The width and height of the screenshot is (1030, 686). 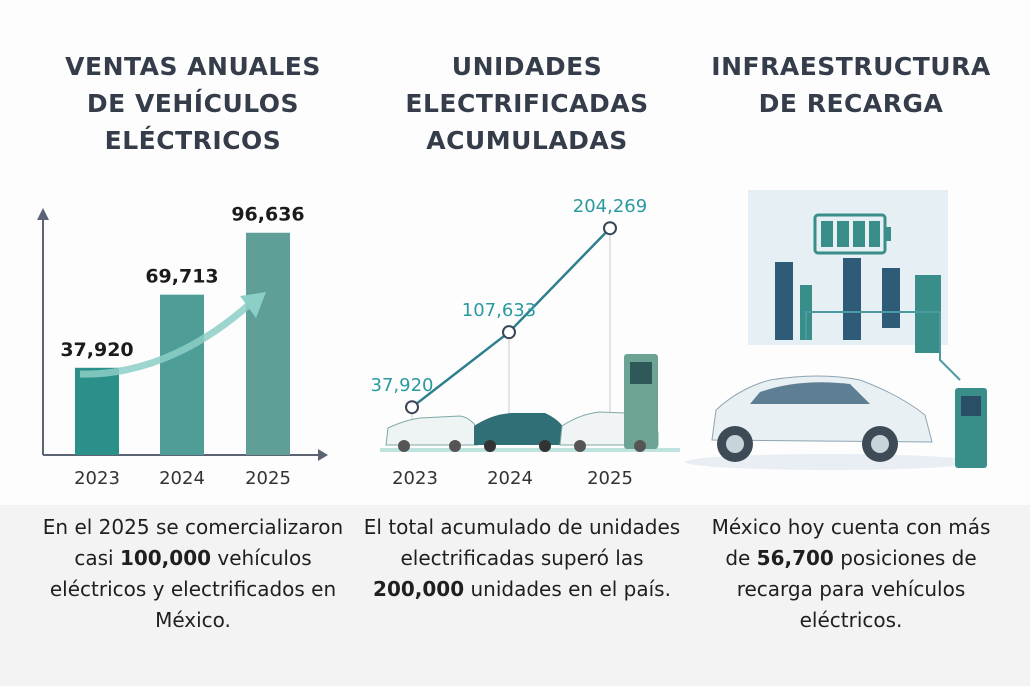 I want to click on title-line: ACUMULADAS, so click(x=527, y=140).